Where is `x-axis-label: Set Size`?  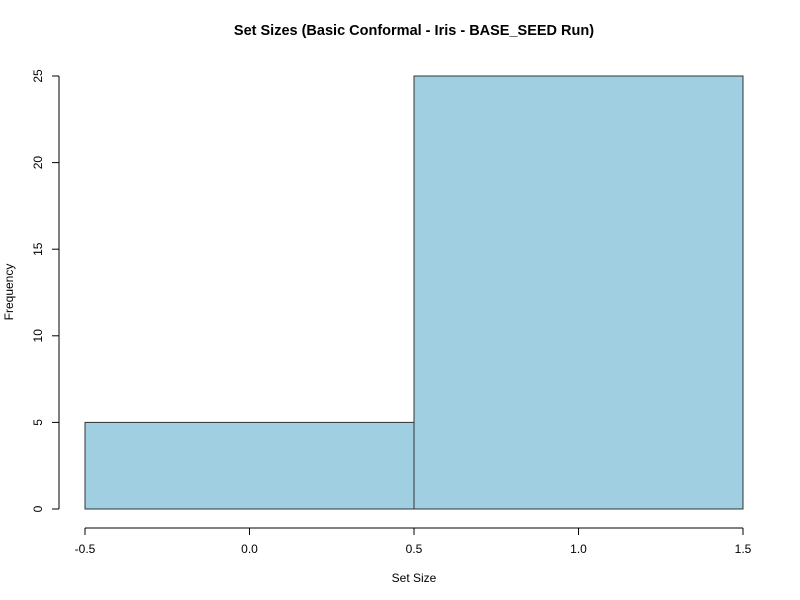
x-axis-label: Set Size is located at coordinates (414, 578).